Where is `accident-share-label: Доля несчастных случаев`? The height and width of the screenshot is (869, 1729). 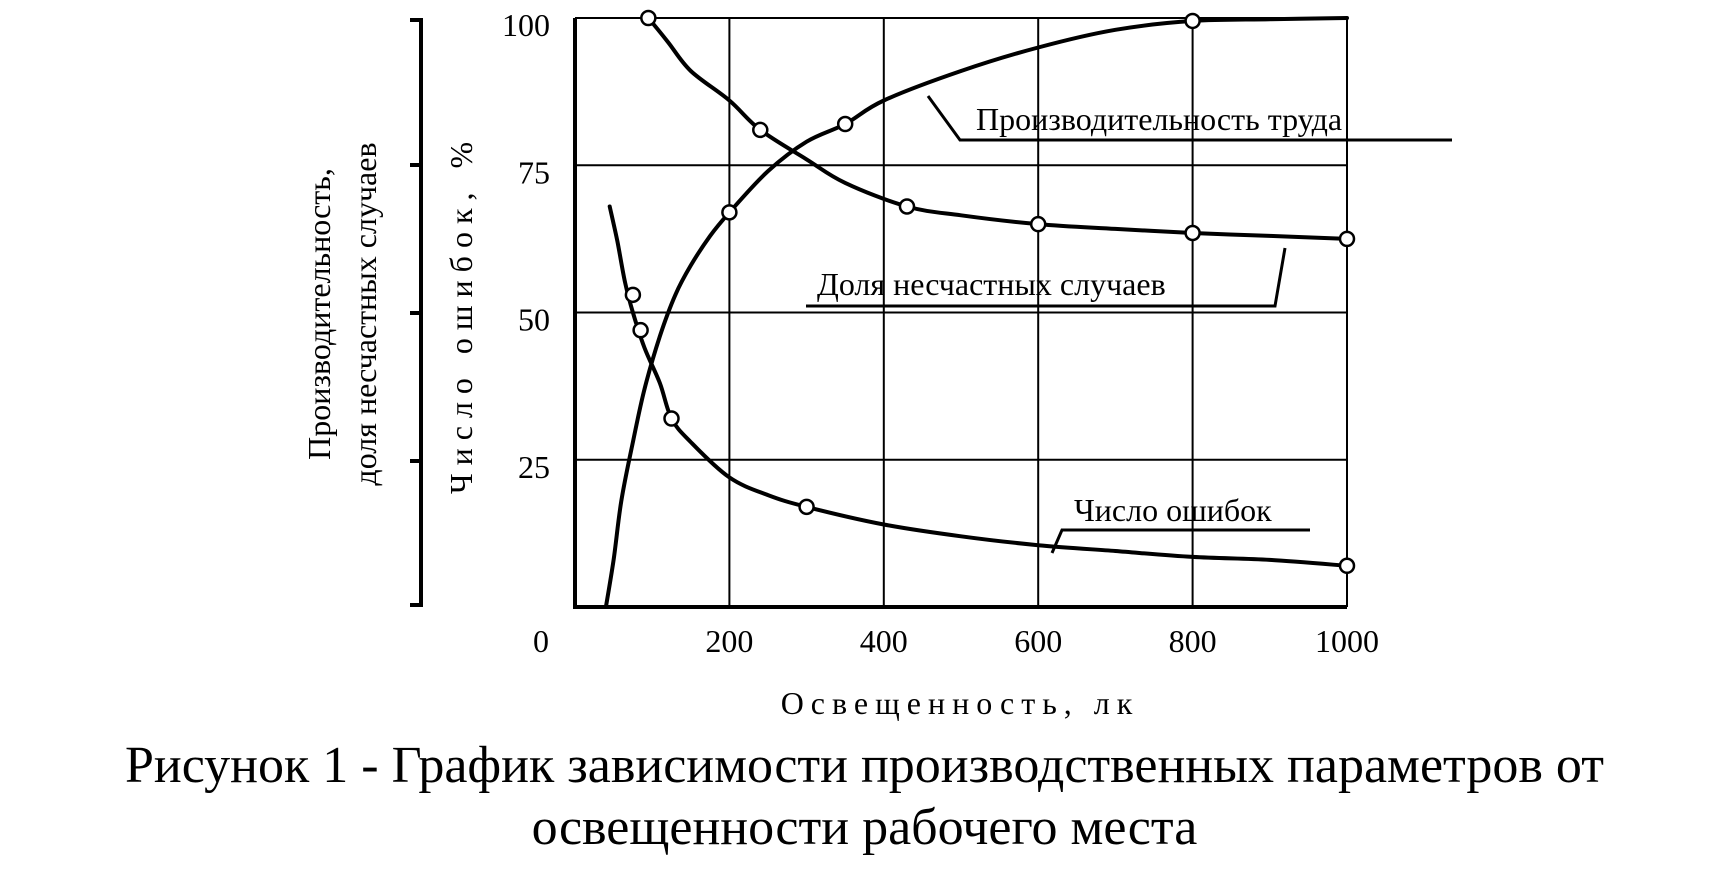 accident-share-label: Доля несчастных случаев is located at coordinates (991, 284).